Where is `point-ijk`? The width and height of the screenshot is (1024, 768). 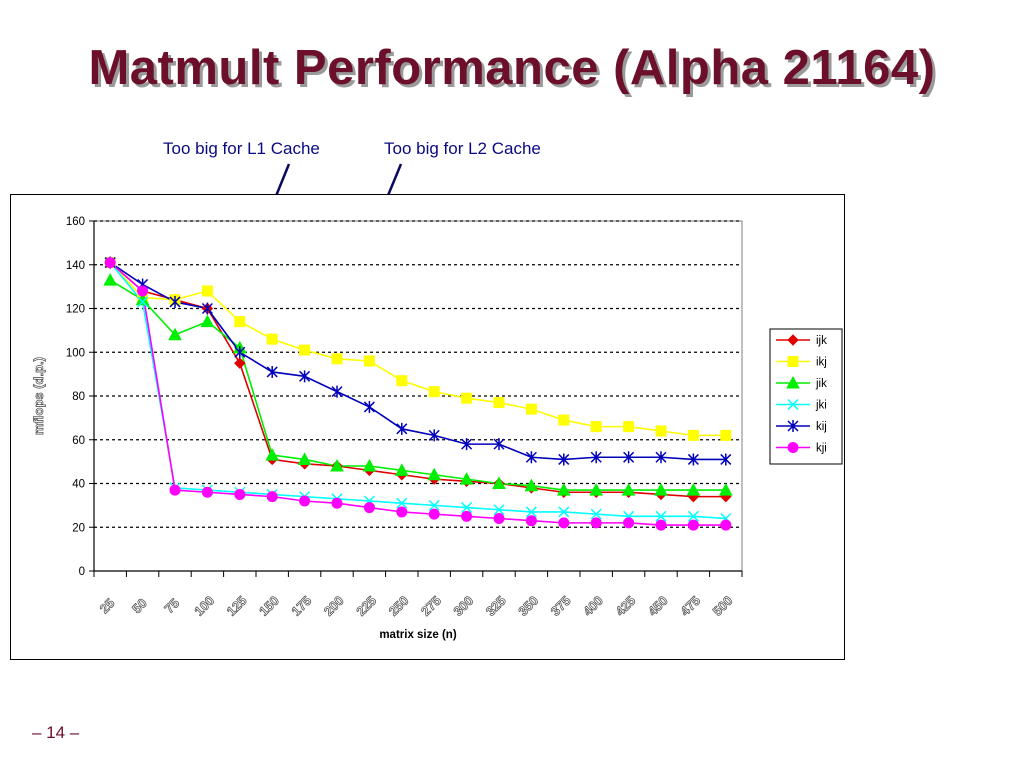
point-ijk is located at coordinates (240, 363).